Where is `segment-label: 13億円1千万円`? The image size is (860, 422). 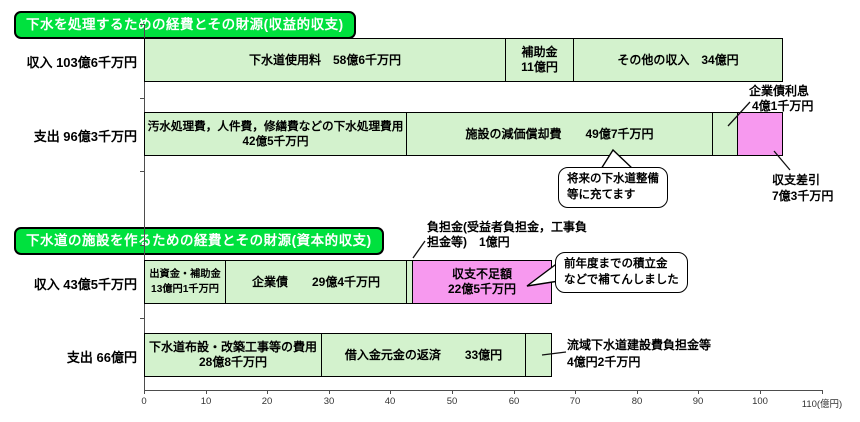 segment-label: 13億円1千万円 is located at coordinates (185, 289).